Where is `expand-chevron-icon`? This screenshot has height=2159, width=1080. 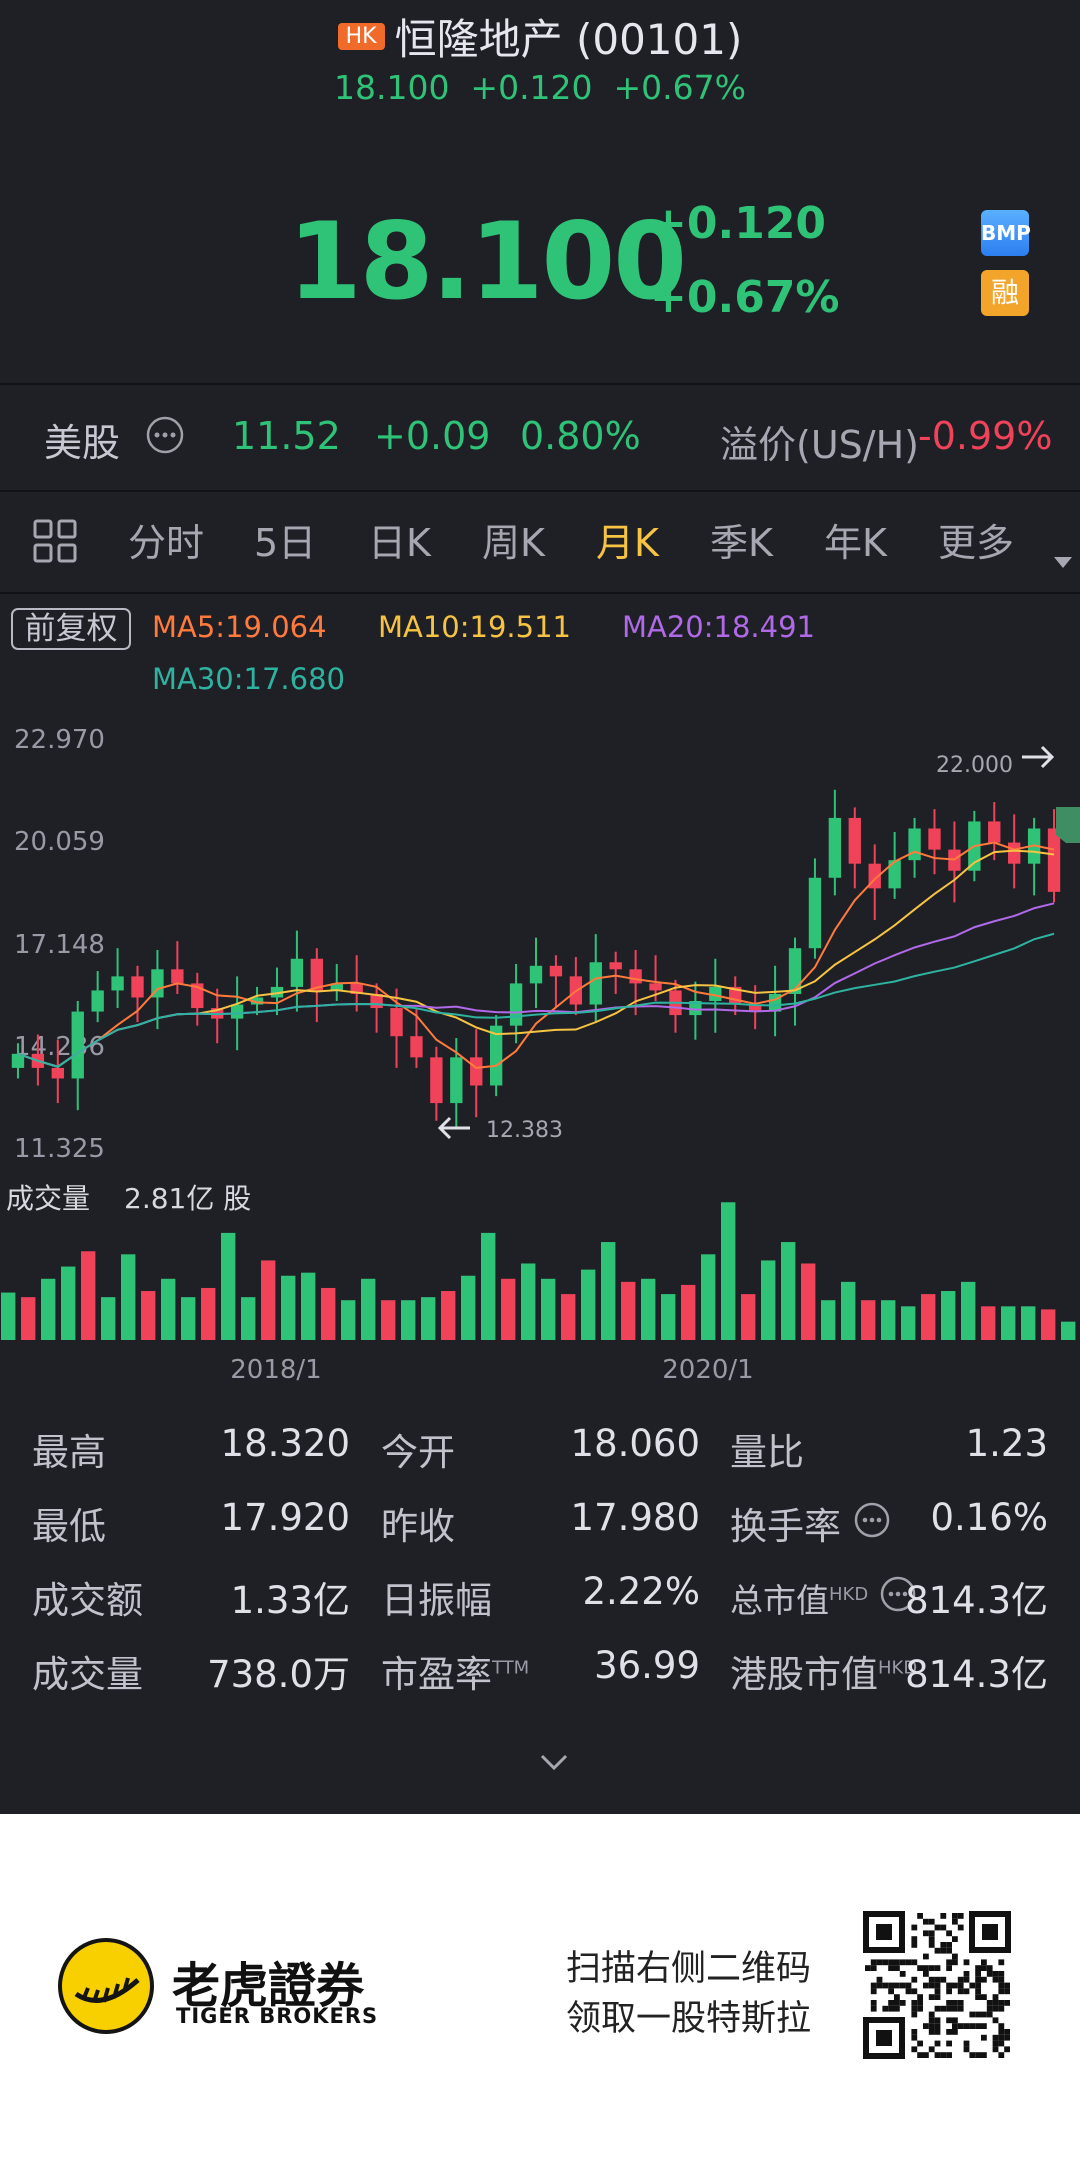
expand-chevron-icon is located at coordinates (554, 1765).